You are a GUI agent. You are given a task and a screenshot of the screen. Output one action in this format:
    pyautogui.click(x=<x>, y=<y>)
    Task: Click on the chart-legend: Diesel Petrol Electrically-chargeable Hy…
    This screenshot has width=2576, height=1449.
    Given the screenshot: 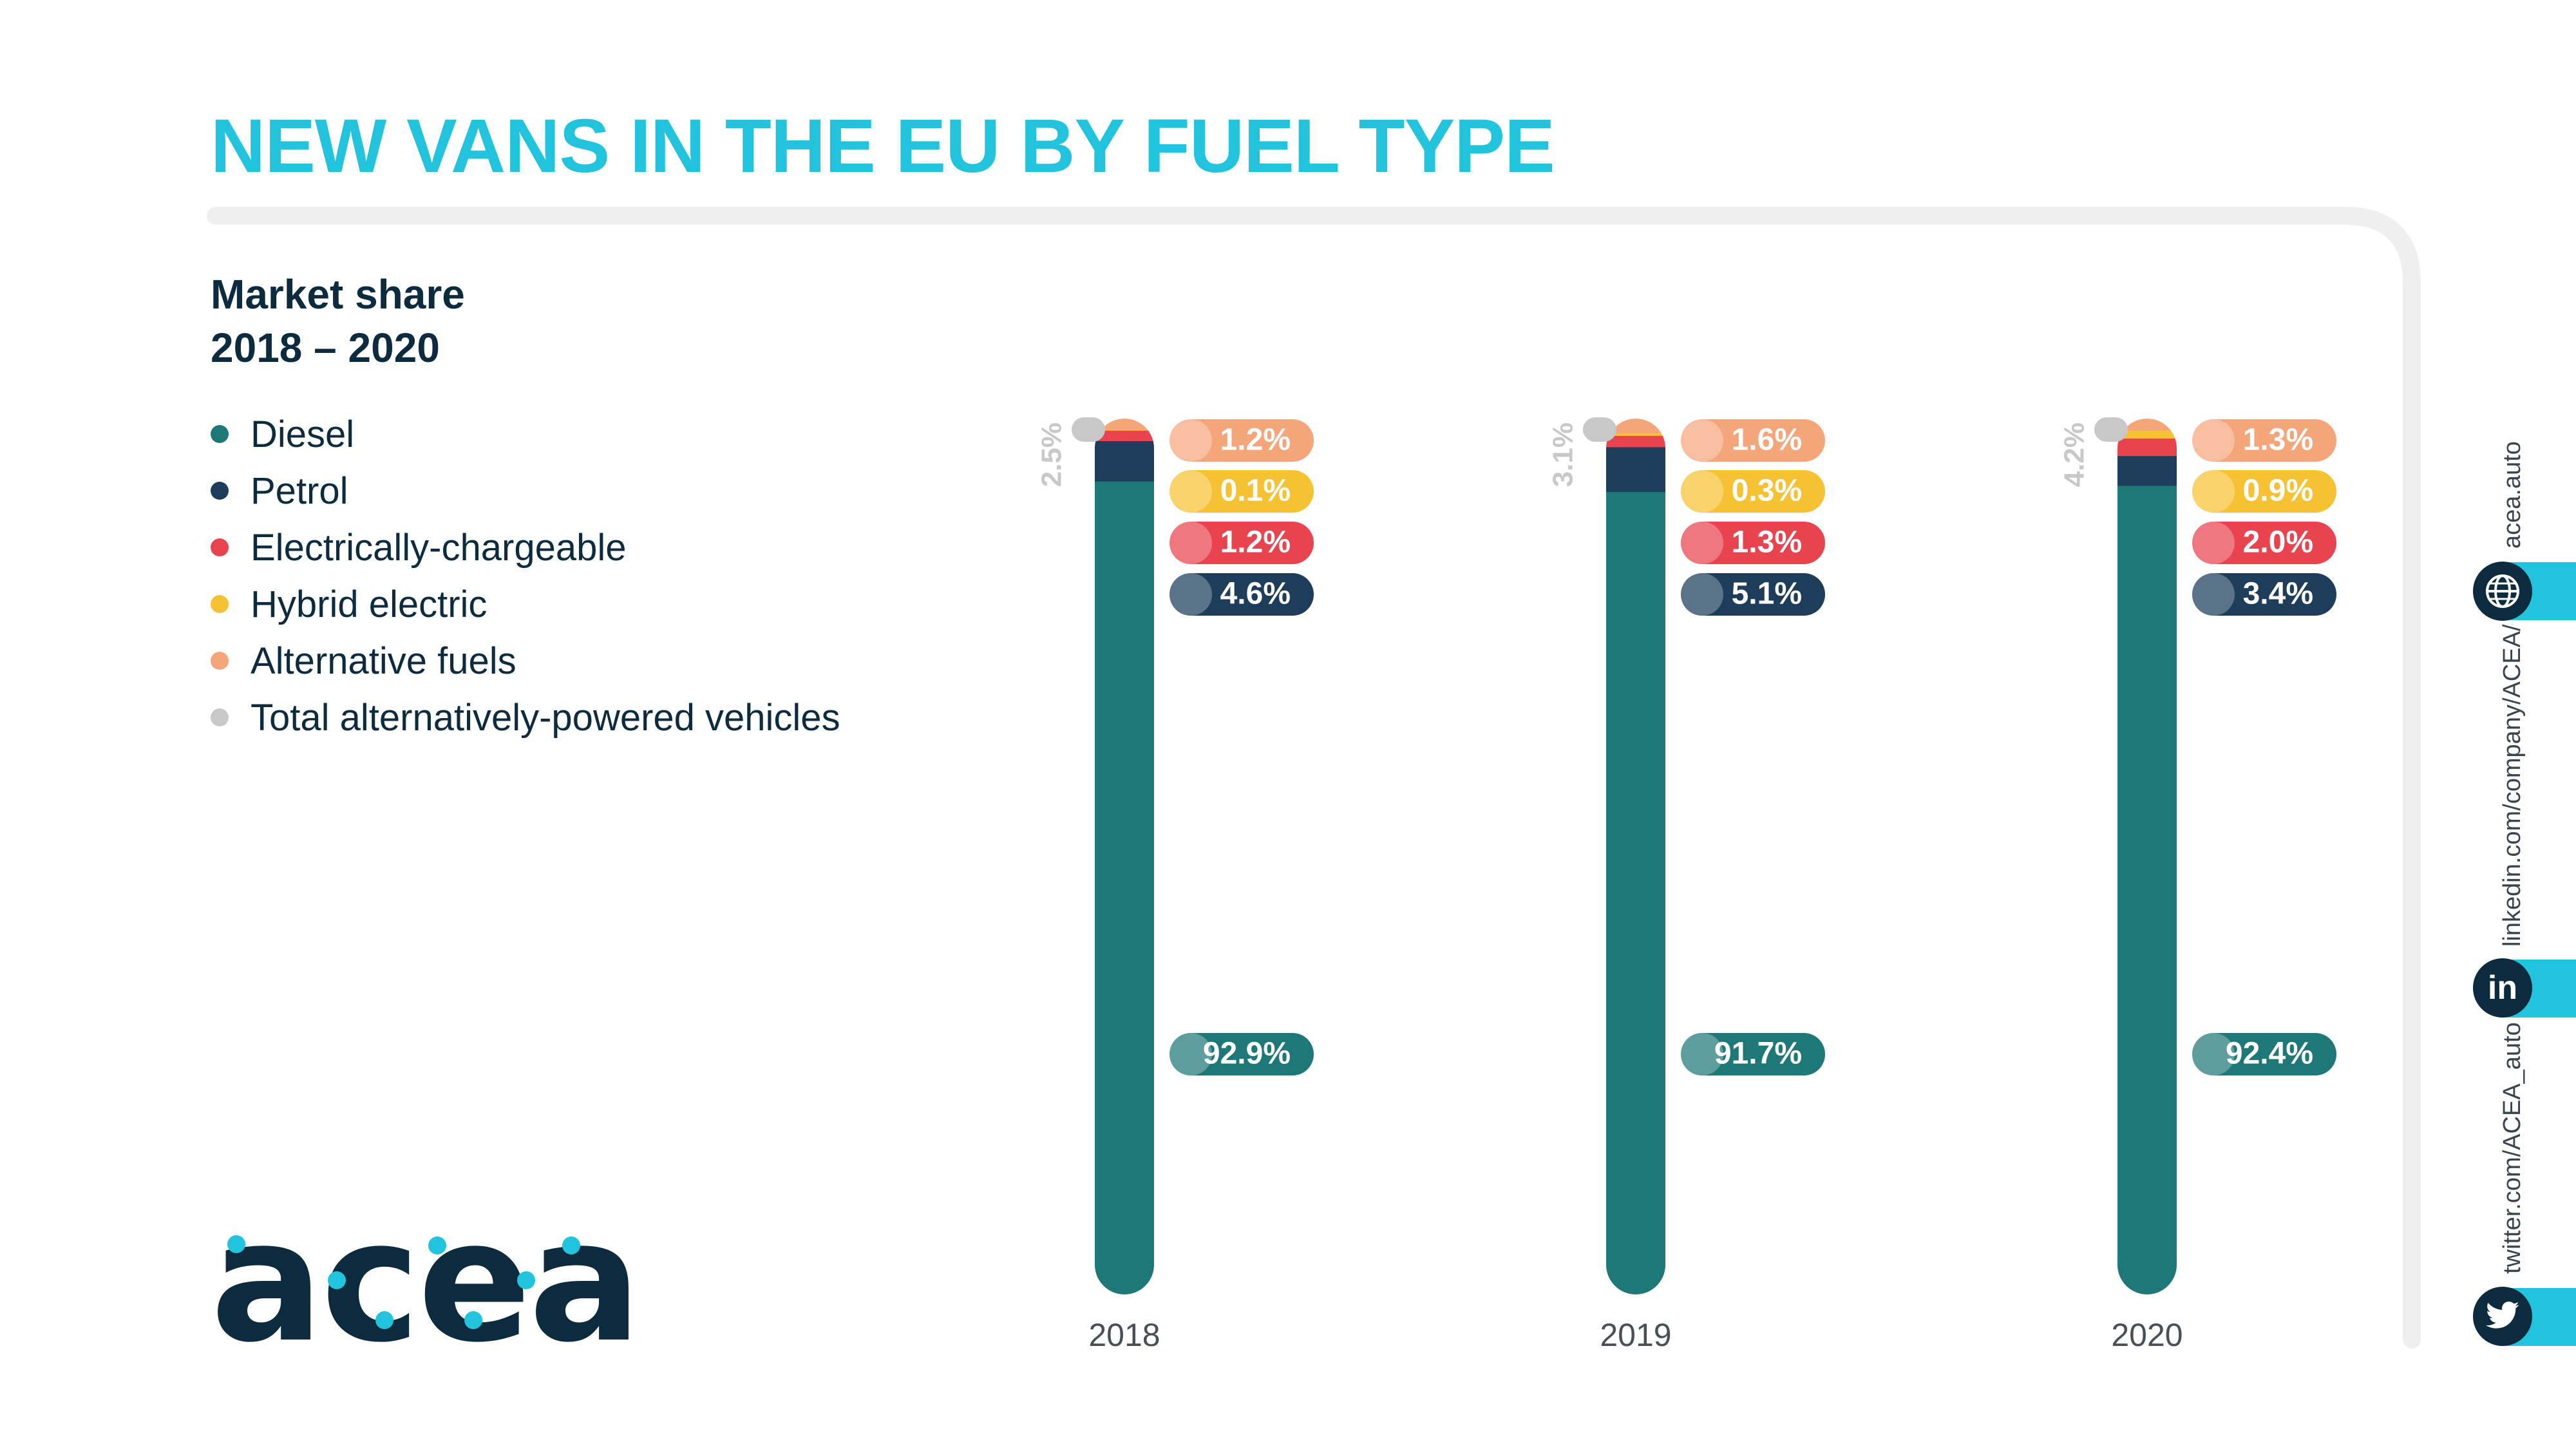 What is the action you would take?
    pyautogui.click(x=525, y=576)
    